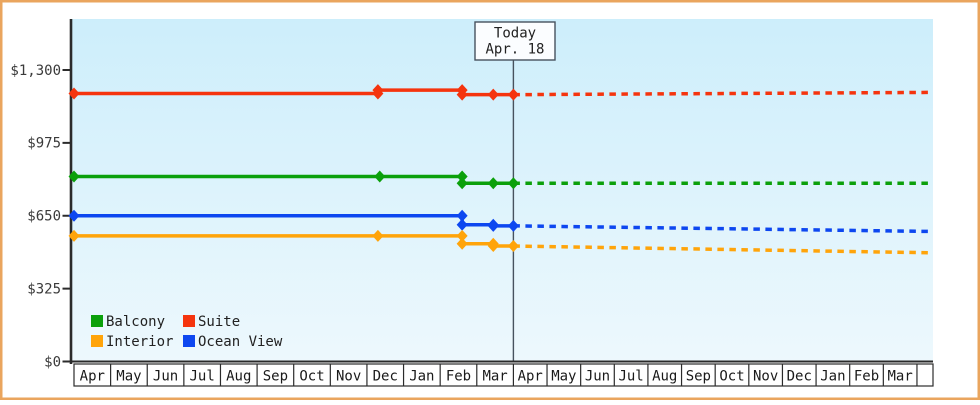 This screenshot has width=980, height=405. Describe the element at coordinates (189, 321) in the screenshot. I see `suite-legend-swatch` at that location.